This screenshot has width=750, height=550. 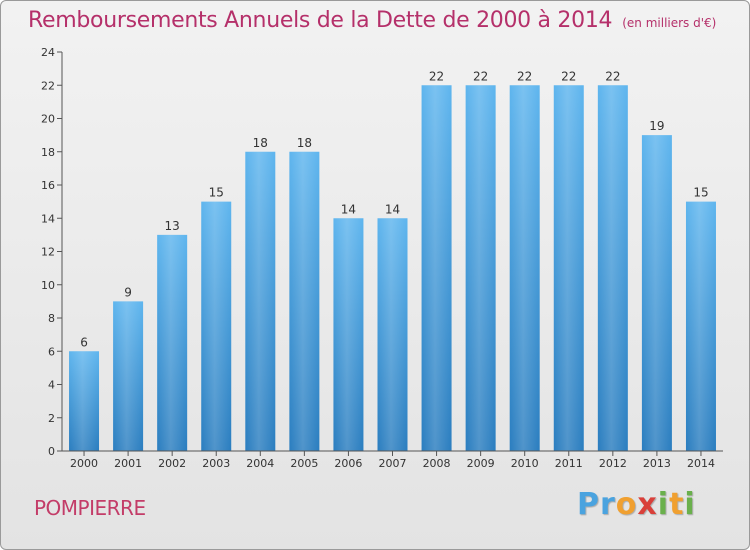 What do you see at coordinates (90, 508) in the screenshot?
I see `commune-name: POMPIERRE` at bounding box center [90, 508].